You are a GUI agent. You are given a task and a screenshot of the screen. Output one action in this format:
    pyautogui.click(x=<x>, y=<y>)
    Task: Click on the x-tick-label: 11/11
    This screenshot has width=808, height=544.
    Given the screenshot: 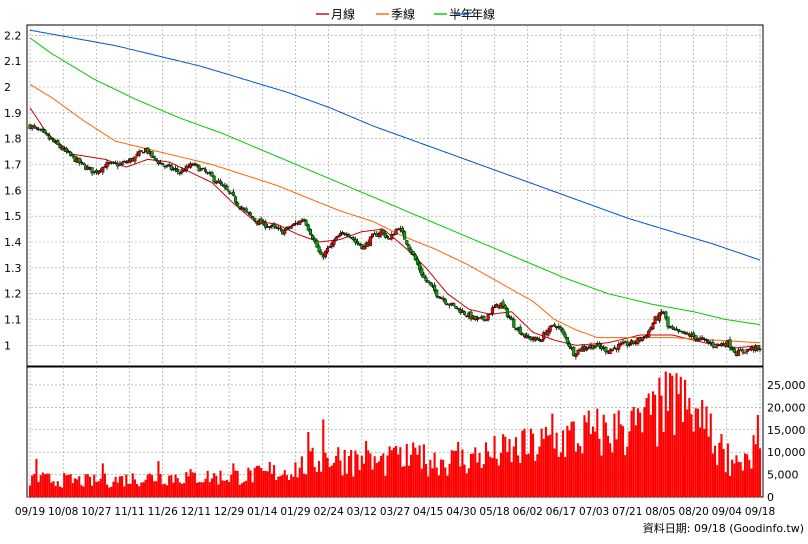 What is the action you would take?
    pyautogui.click(x=129, y=512)
    